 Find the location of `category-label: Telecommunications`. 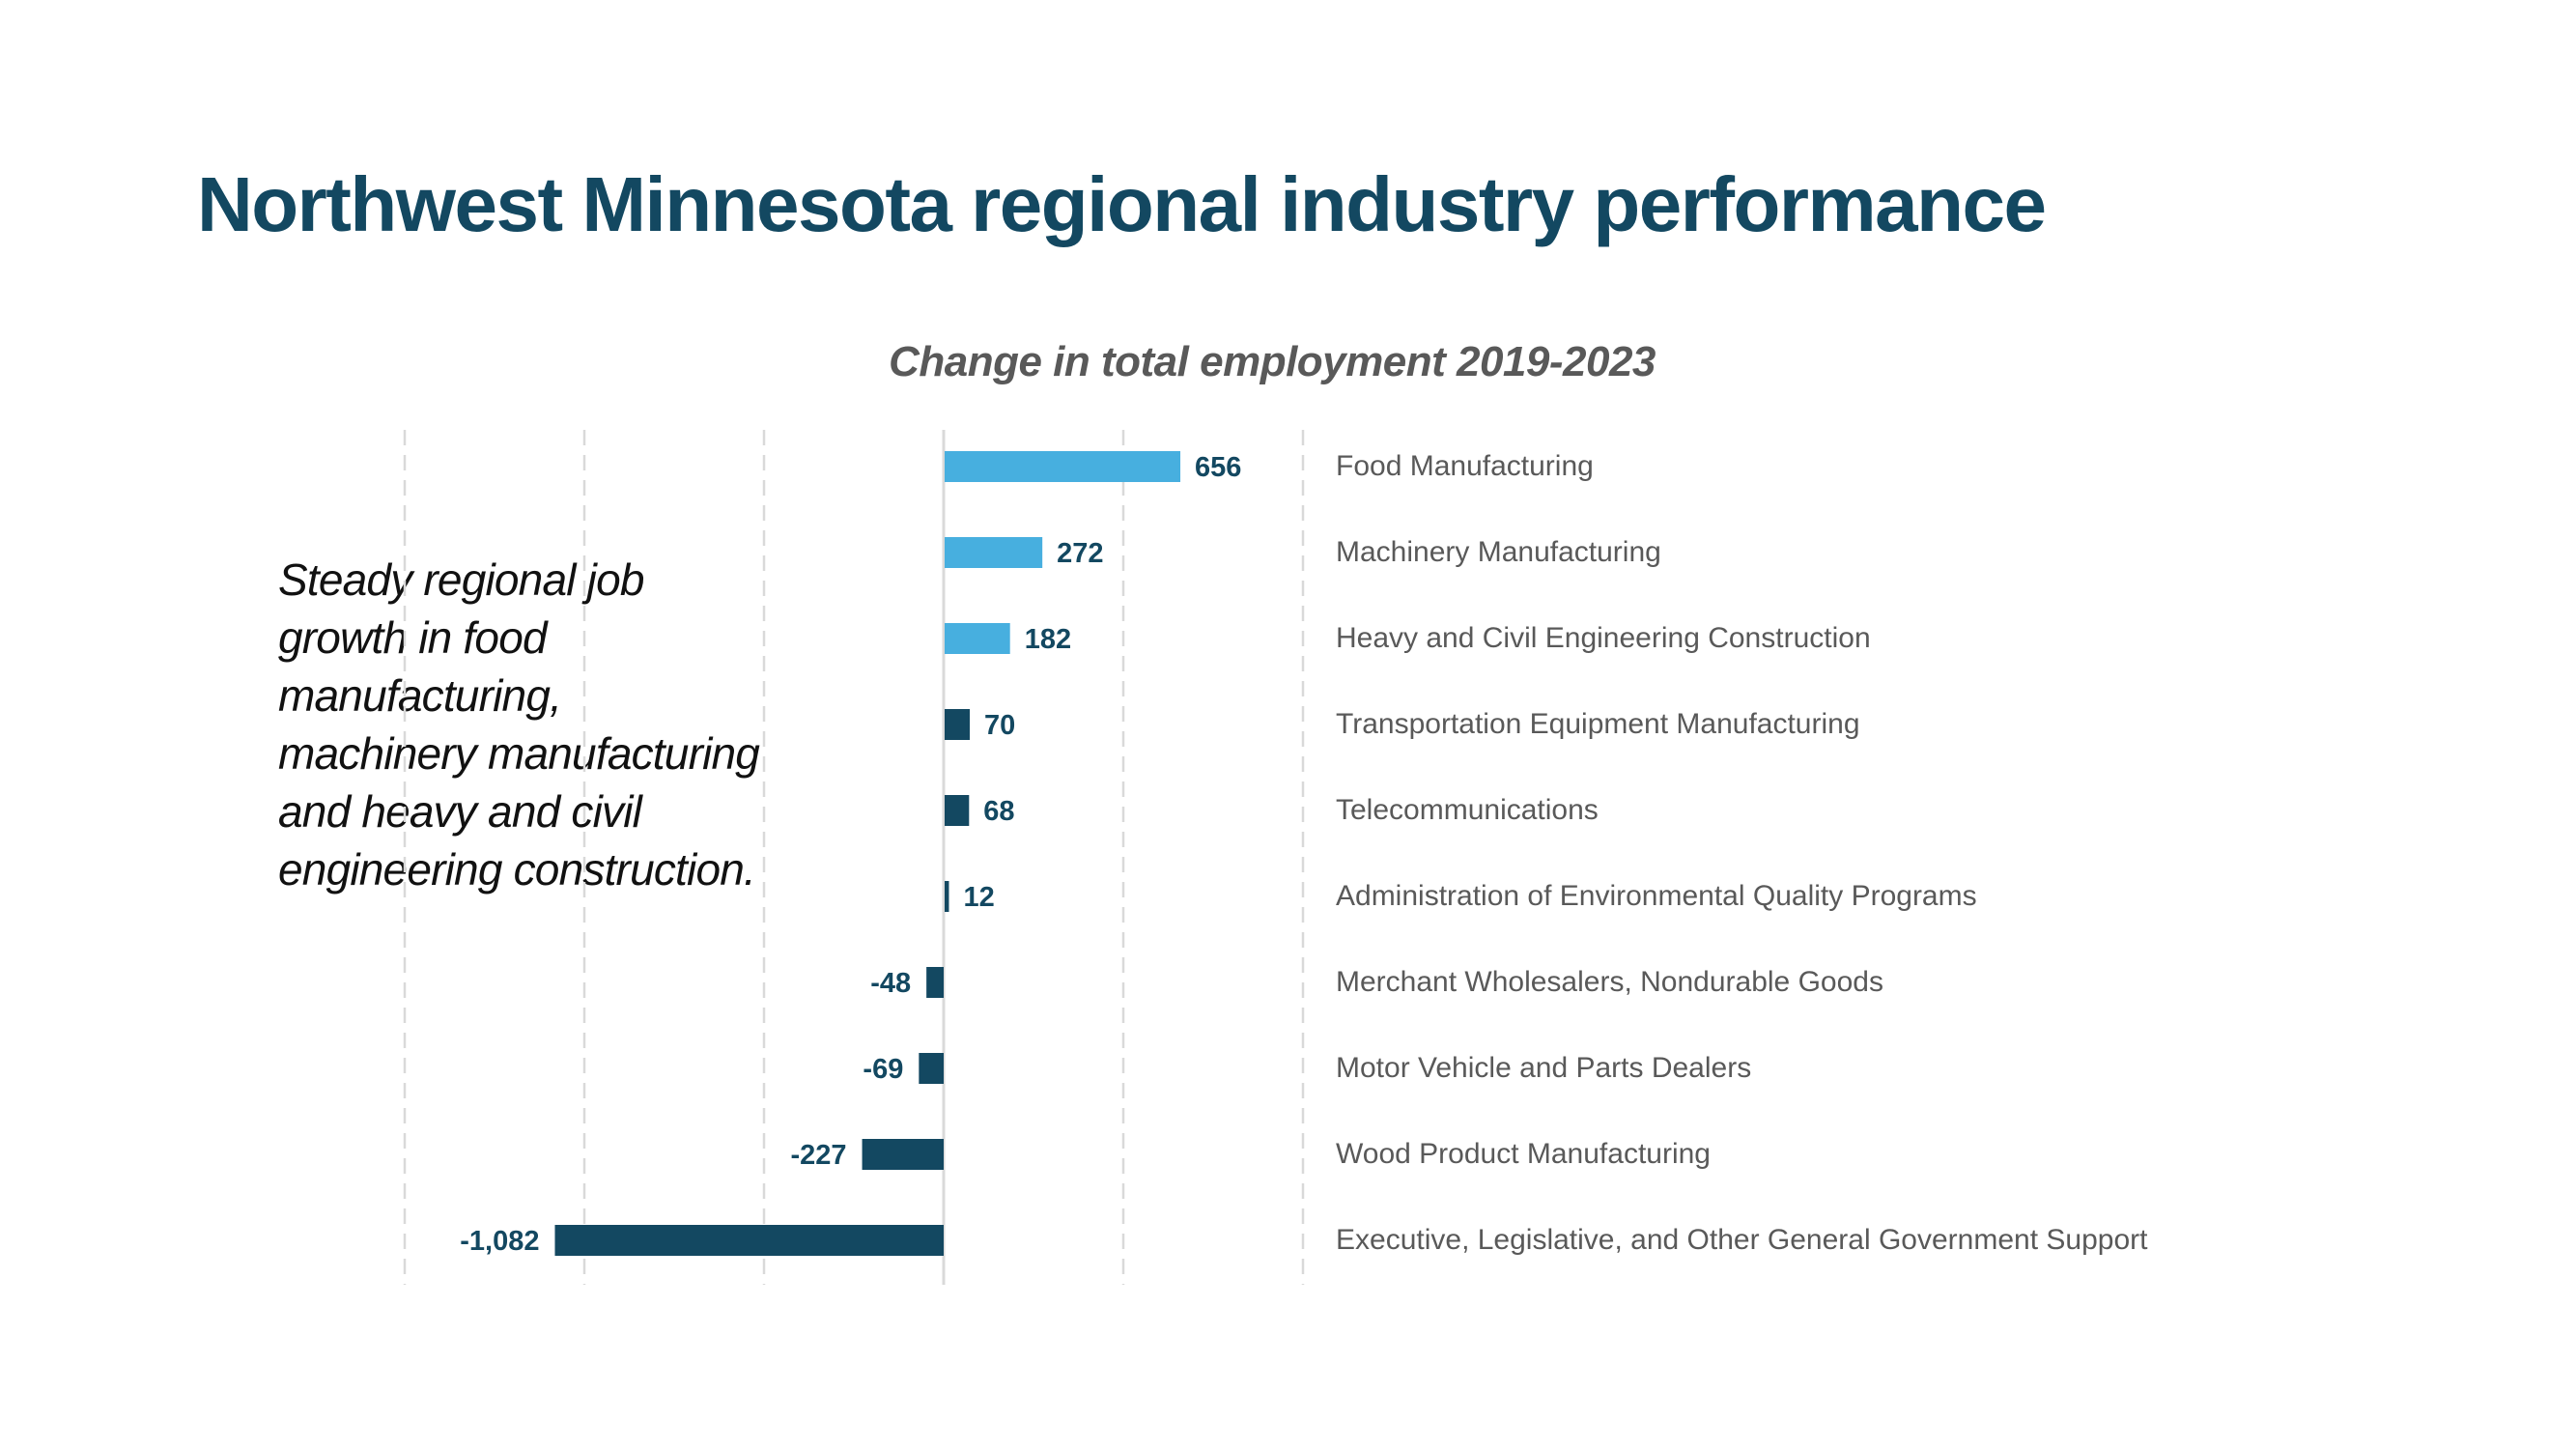

category-label: Telecommunications is located at coordinates (1467, 810).